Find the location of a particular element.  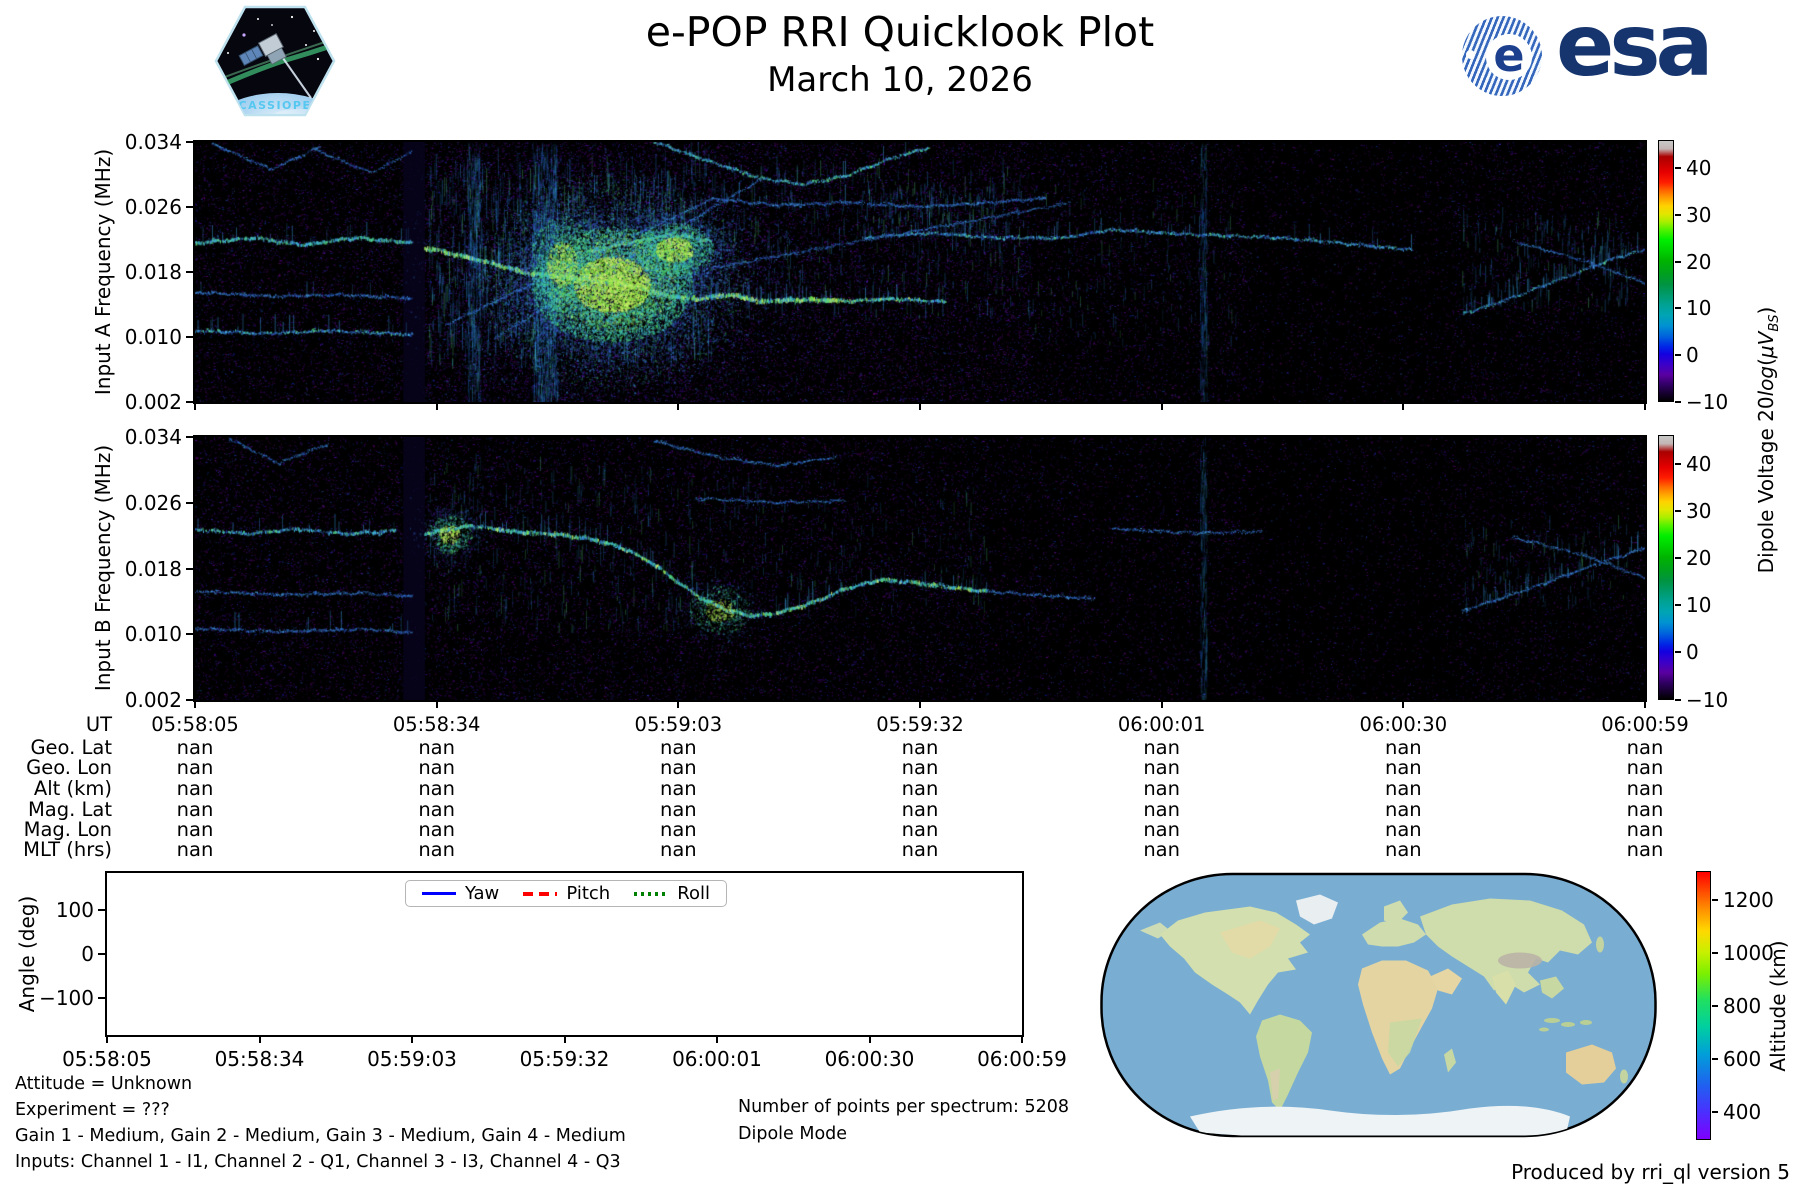

angle-tick-label: 0 is located at coordinates (87, 954).